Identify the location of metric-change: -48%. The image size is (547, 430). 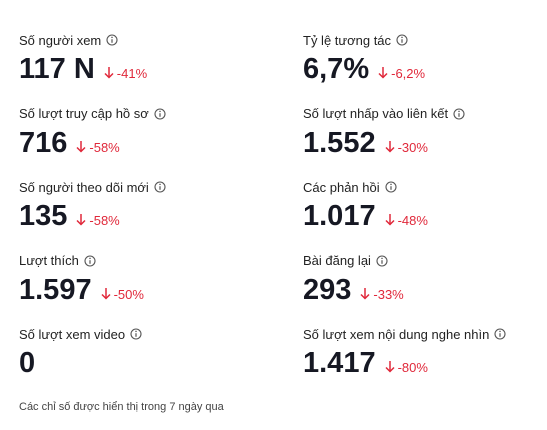
(412, 220).